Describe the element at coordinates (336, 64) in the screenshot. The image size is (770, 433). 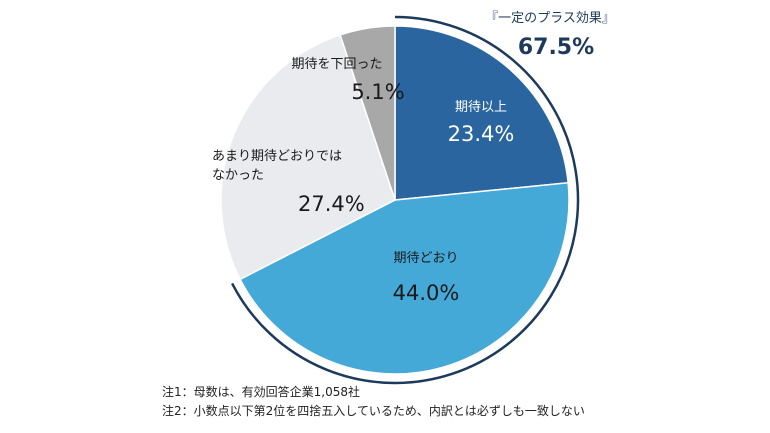
I see `slice-label-below-expectations: 期待を下回った` at that location.